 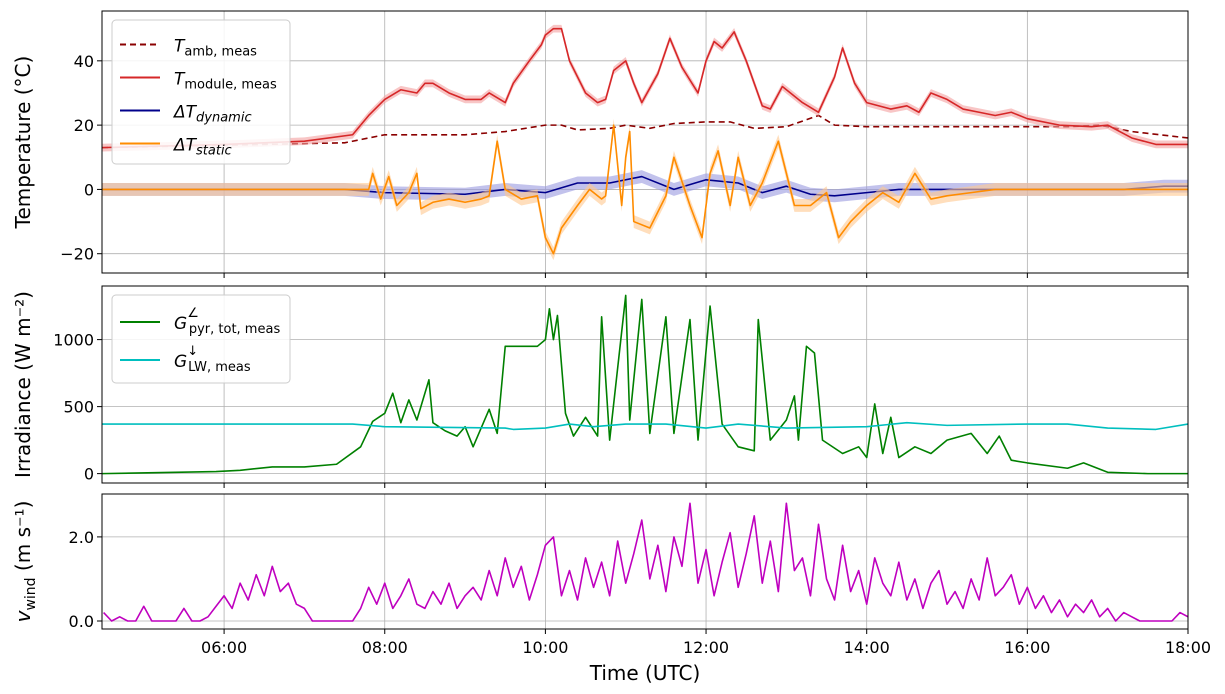 I want to click on series-line-T_amb,meas, so click(x=645, y=131).